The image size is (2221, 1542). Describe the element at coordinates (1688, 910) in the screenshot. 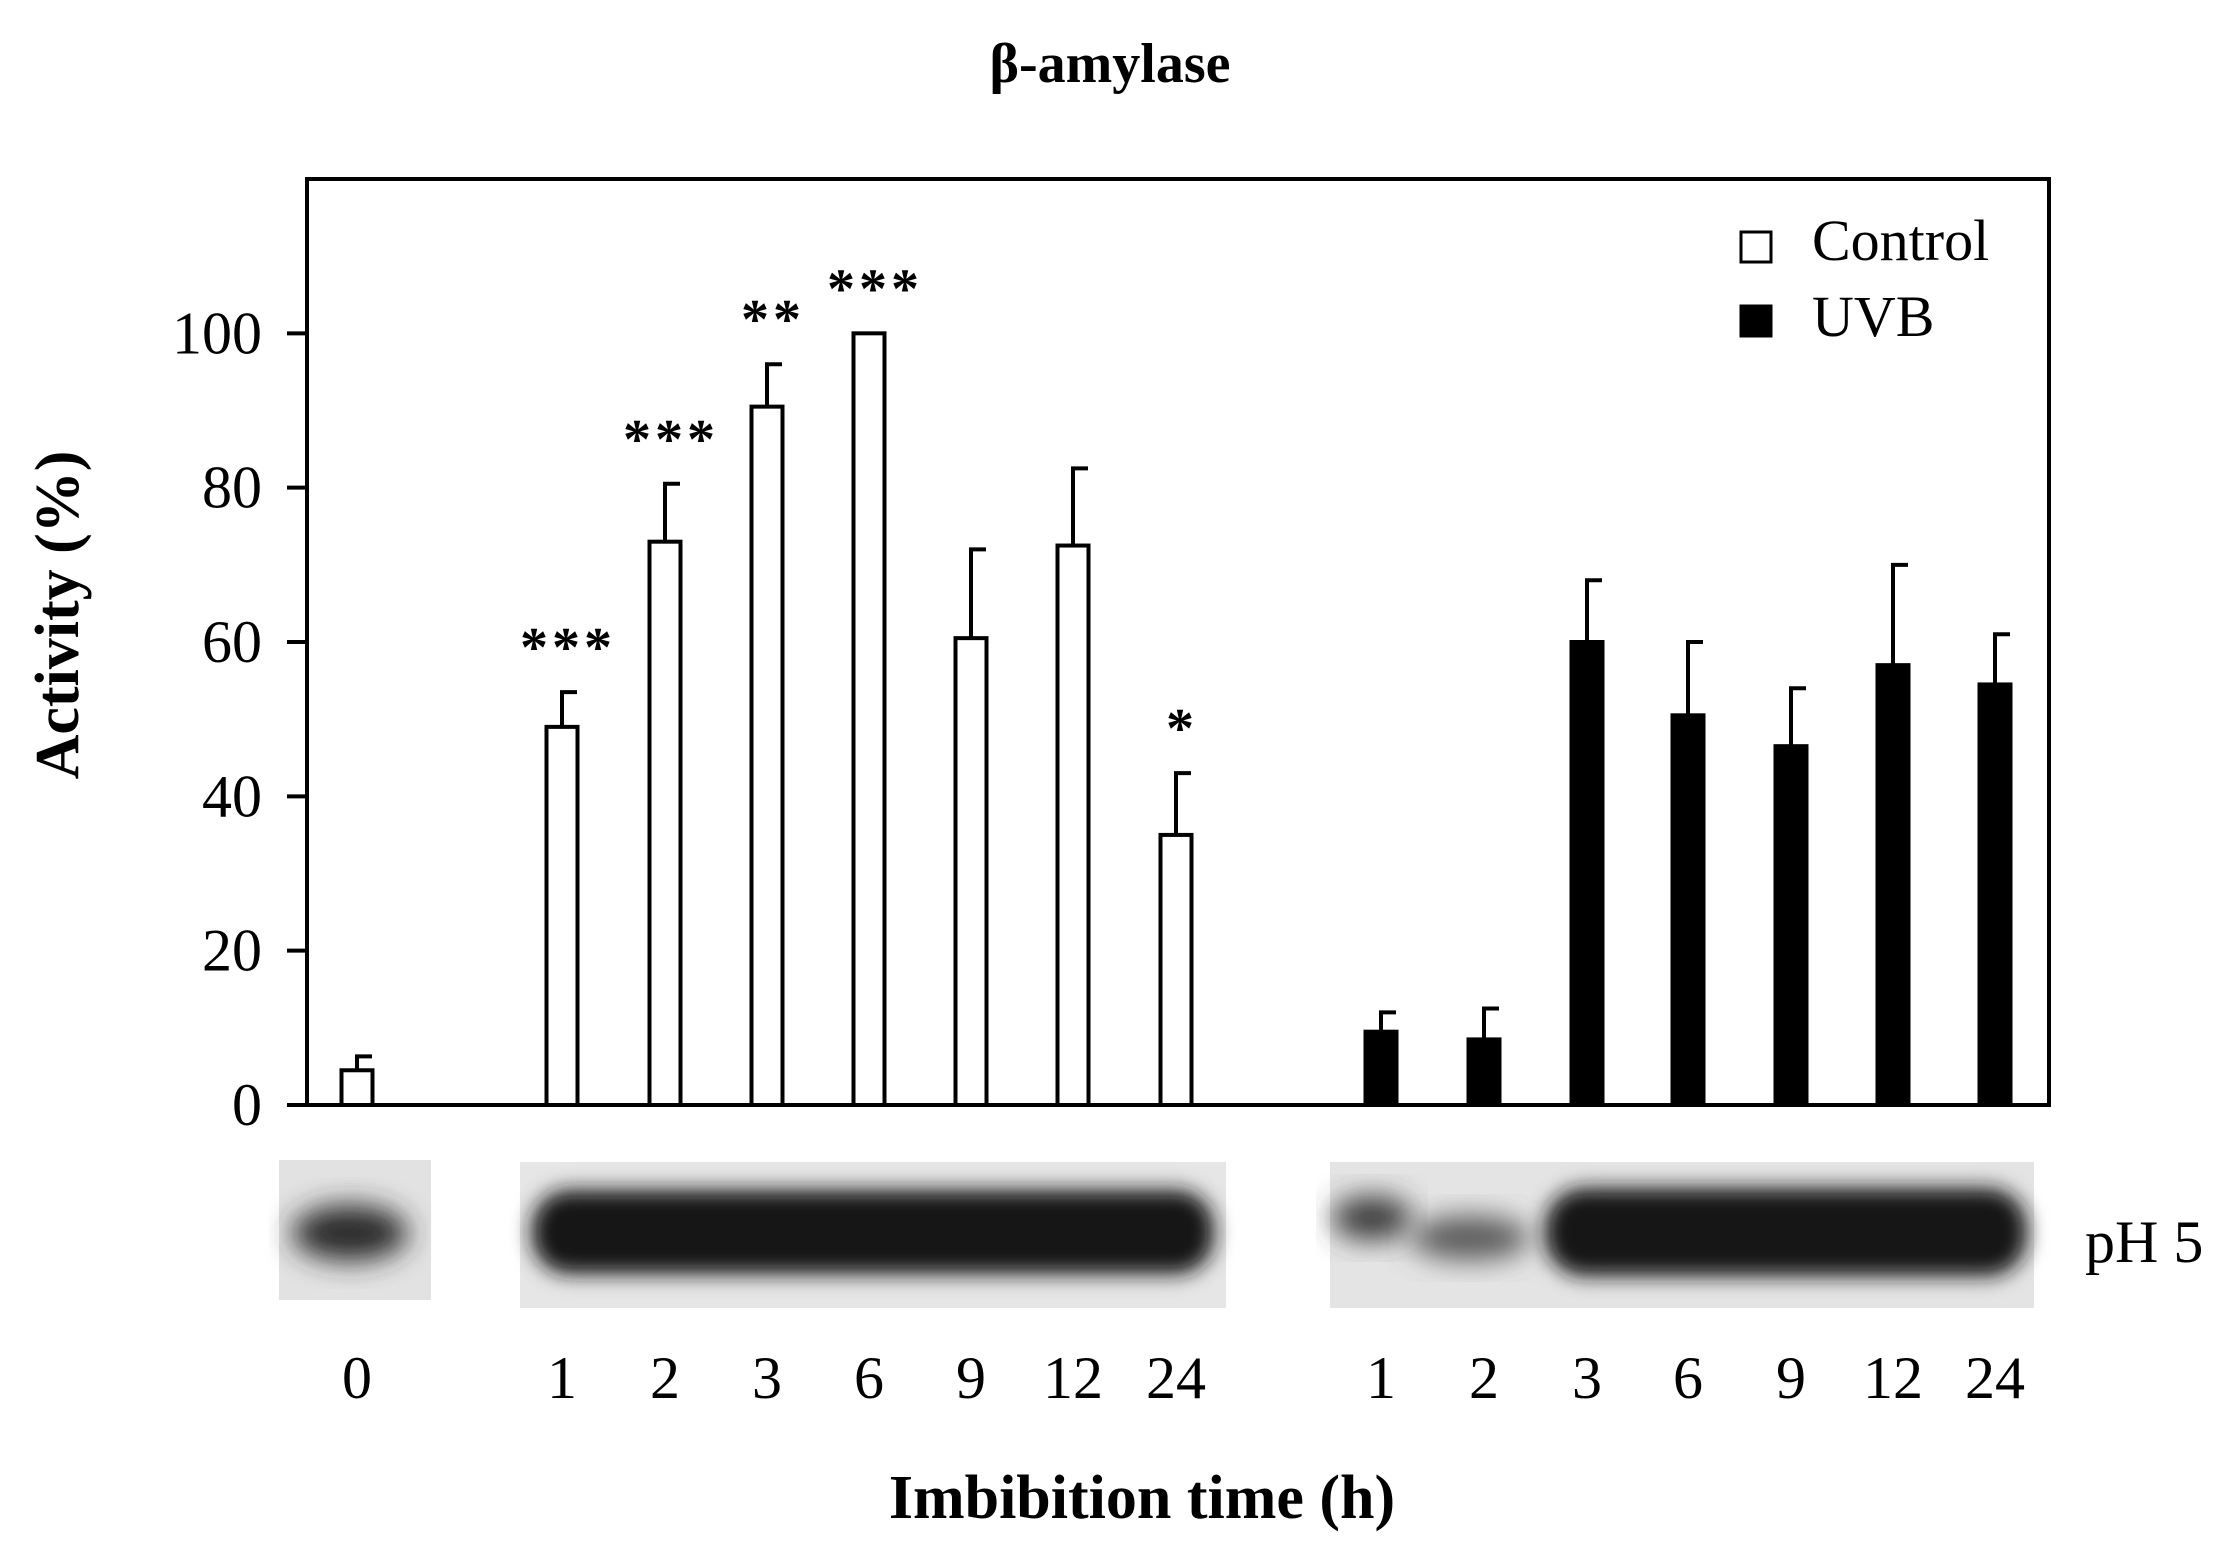

I see `bar-uvb-6h` at that location.